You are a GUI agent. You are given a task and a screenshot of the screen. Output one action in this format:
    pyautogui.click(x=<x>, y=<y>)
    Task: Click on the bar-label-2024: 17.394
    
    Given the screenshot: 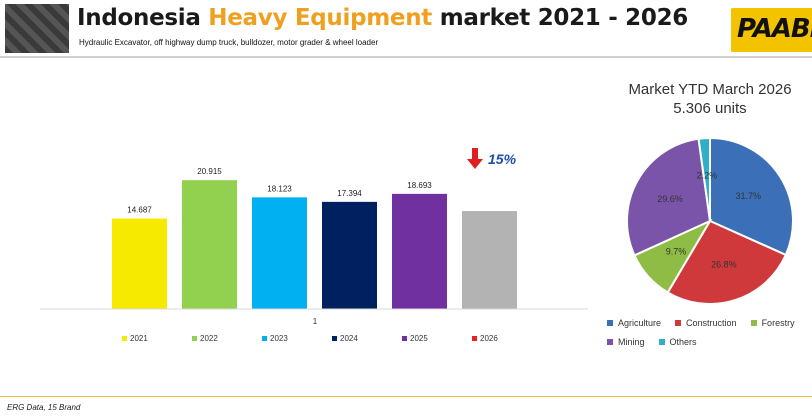 What is the action you would take?
    pyautogui.click(x=349, y=193)
    